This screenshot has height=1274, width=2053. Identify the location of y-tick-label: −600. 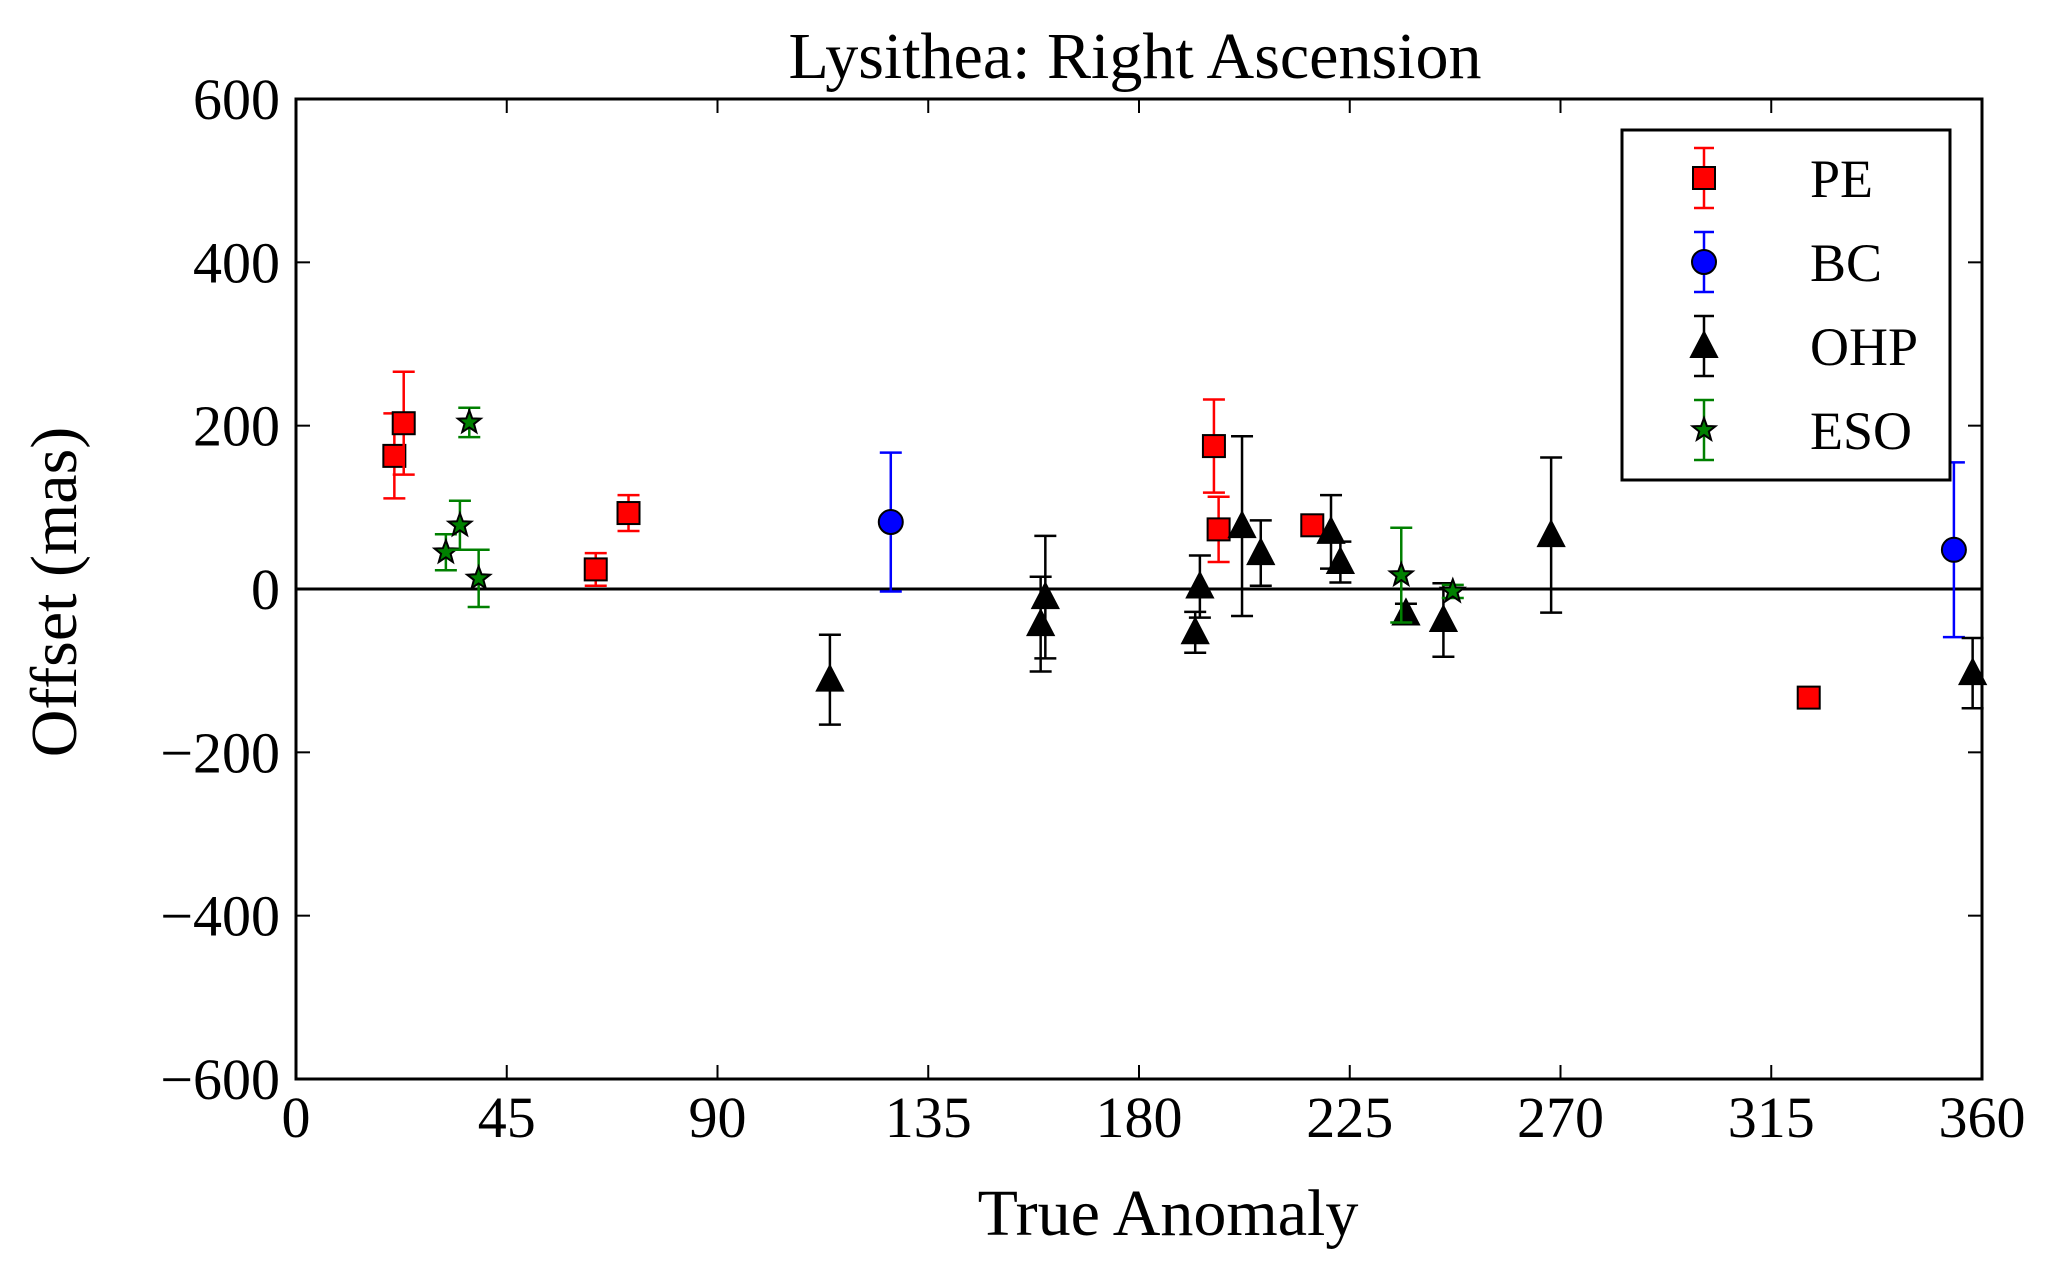
(220, 1079).